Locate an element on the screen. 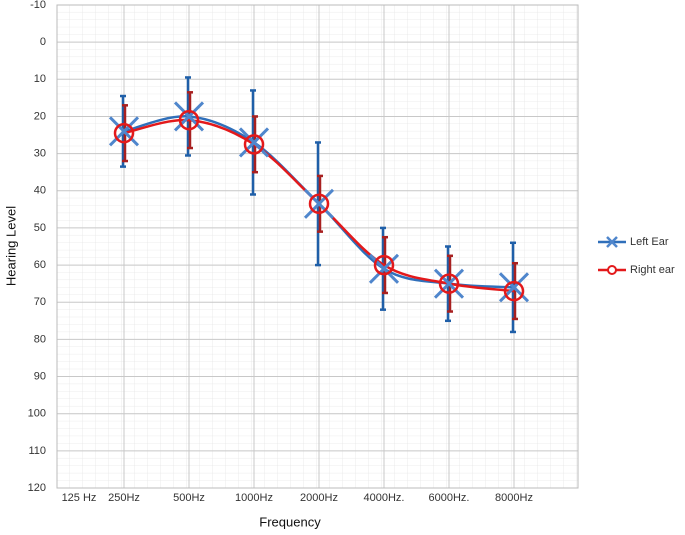  legend-label: Right ear is located at coordinates (652, 270).